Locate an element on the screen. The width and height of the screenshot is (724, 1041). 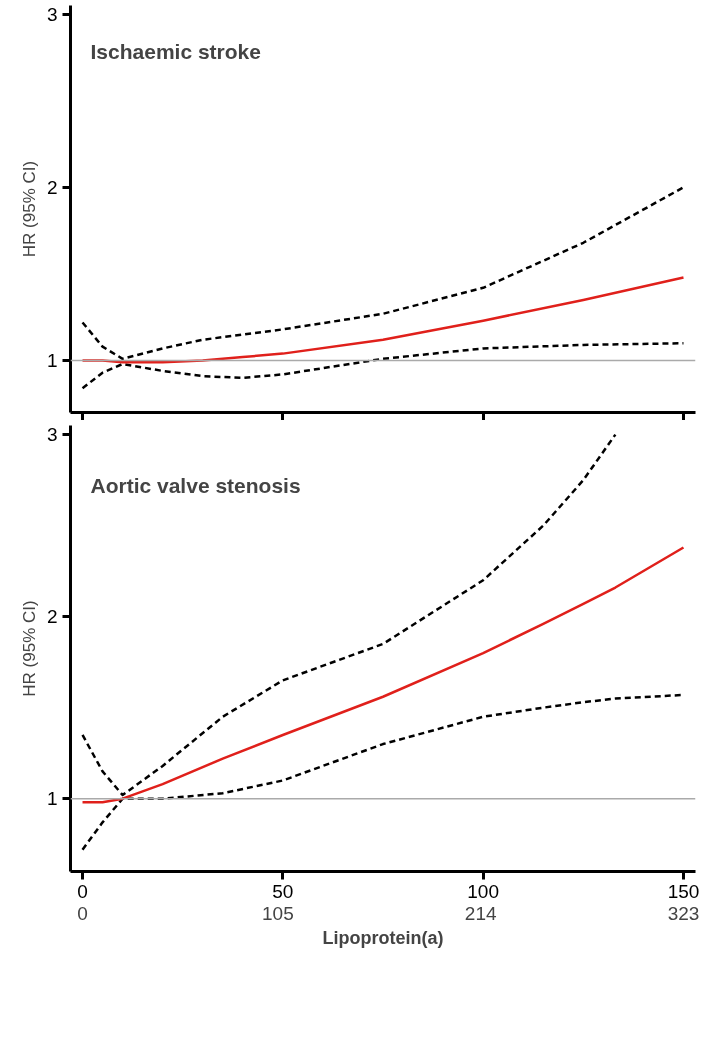
x2-tick-label: 105 is located at coordinates (278, 913).